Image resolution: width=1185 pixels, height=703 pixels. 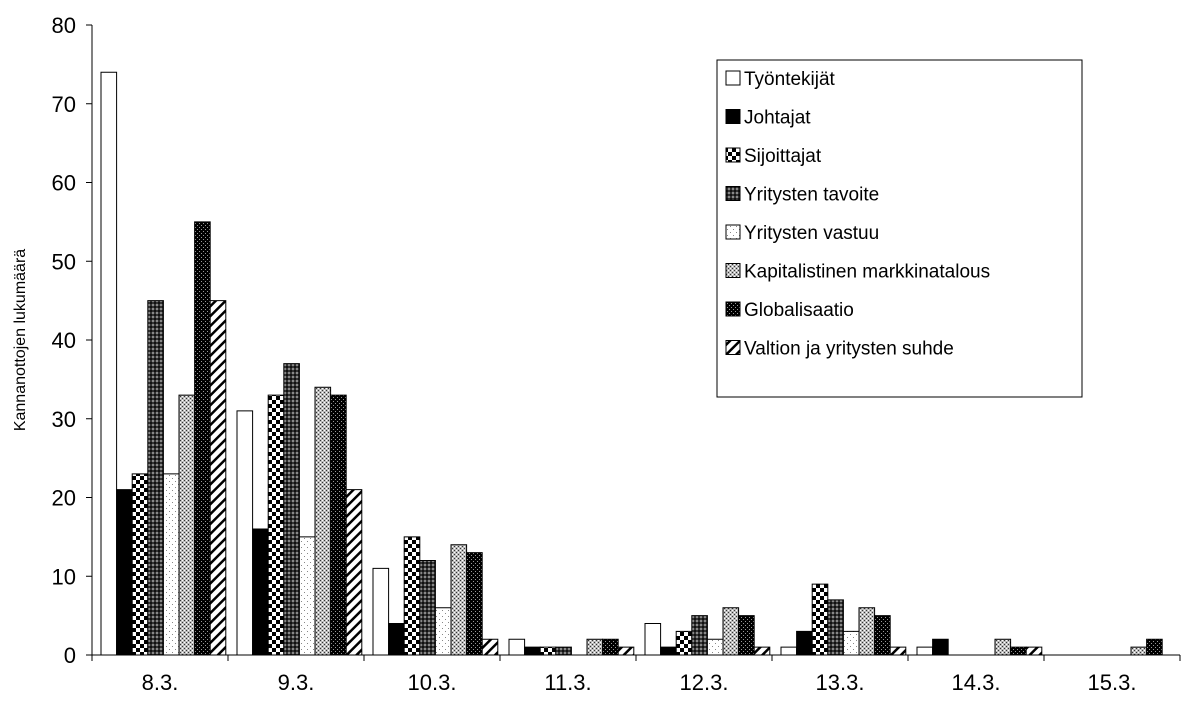 I want to click on x-tick-label: 11.3., so click(x=567, y=682).